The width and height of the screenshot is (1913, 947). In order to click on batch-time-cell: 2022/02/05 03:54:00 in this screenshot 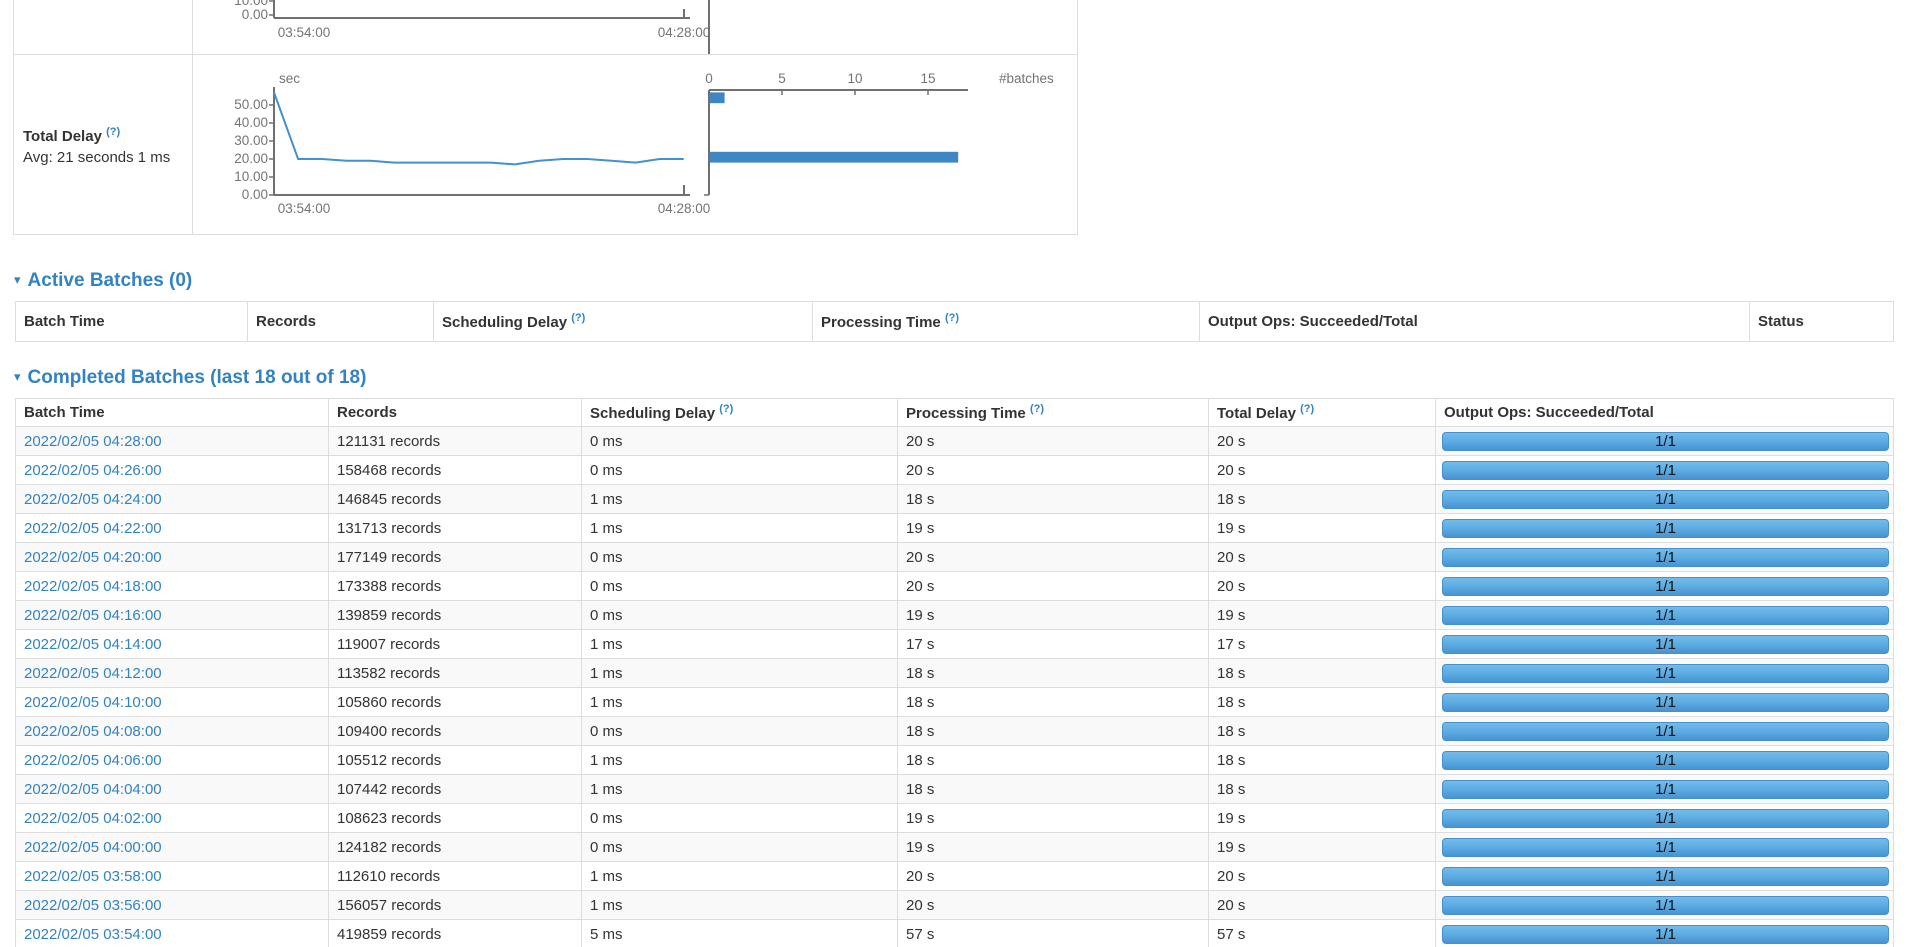, I will do `click(172, 933)`.